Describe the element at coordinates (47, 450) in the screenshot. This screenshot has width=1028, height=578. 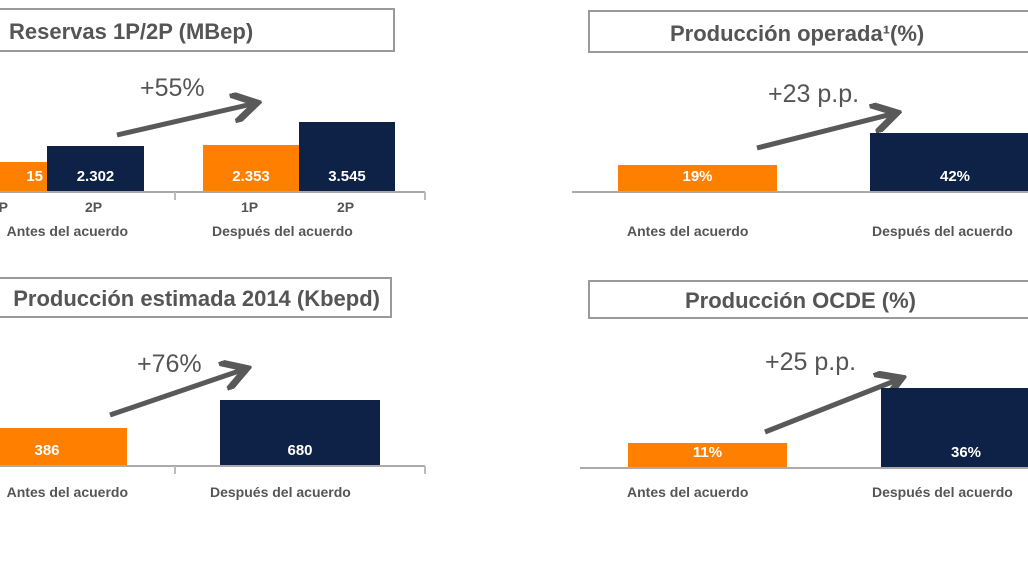
I see `data-label: 386` at that location.